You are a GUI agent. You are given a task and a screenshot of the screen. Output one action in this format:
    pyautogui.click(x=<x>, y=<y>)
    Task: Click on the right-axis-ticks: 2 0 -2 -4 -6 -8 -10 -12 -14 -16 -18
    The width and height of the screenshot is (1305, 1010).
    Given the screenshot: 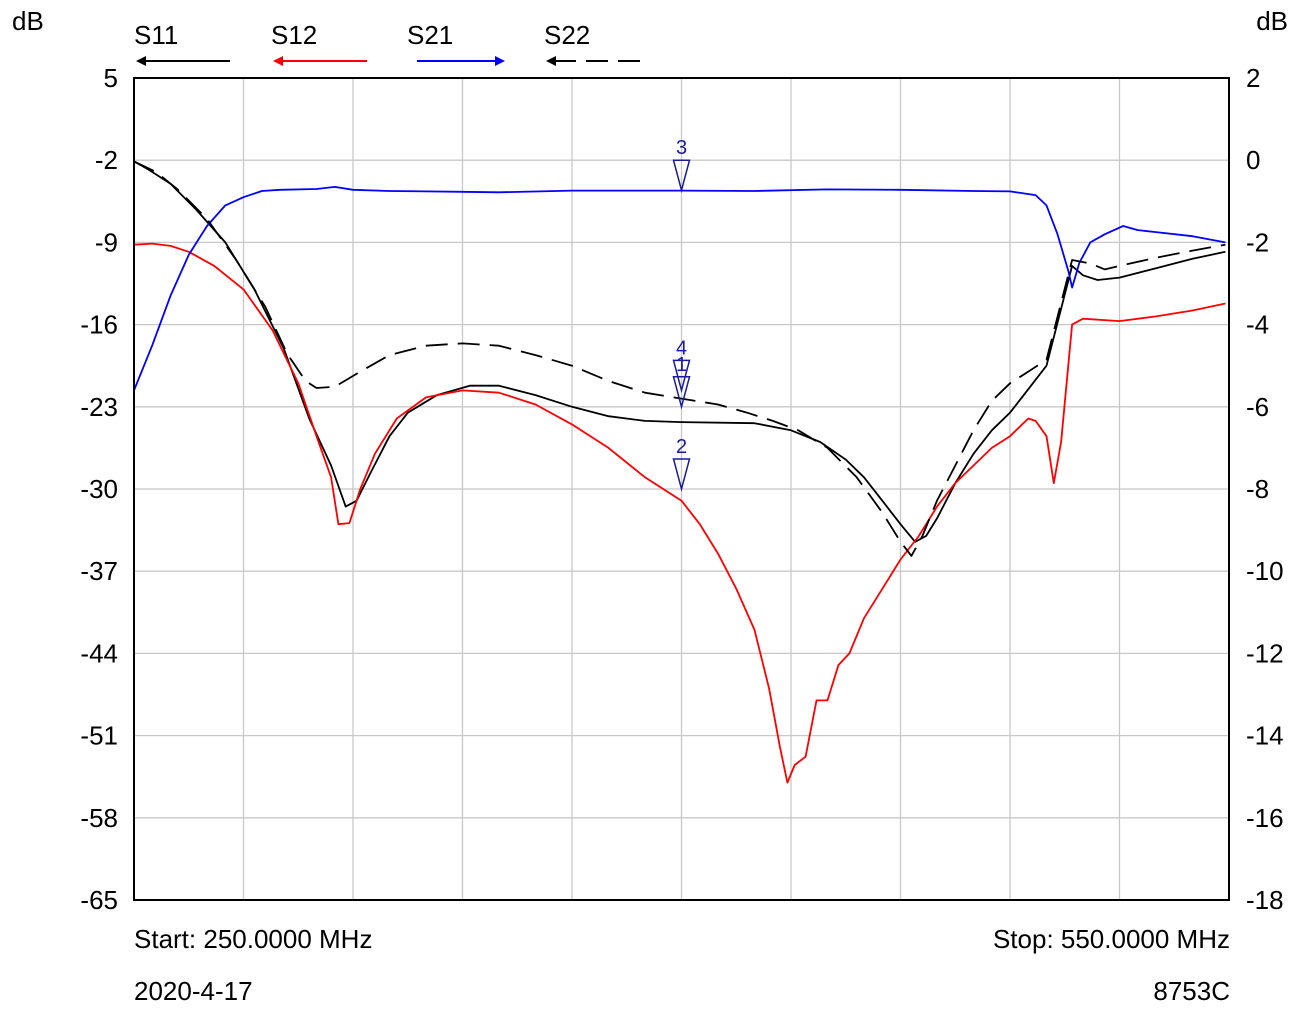 What is the action you would take?
    pyautogui.click(x=1265, y=489)
    